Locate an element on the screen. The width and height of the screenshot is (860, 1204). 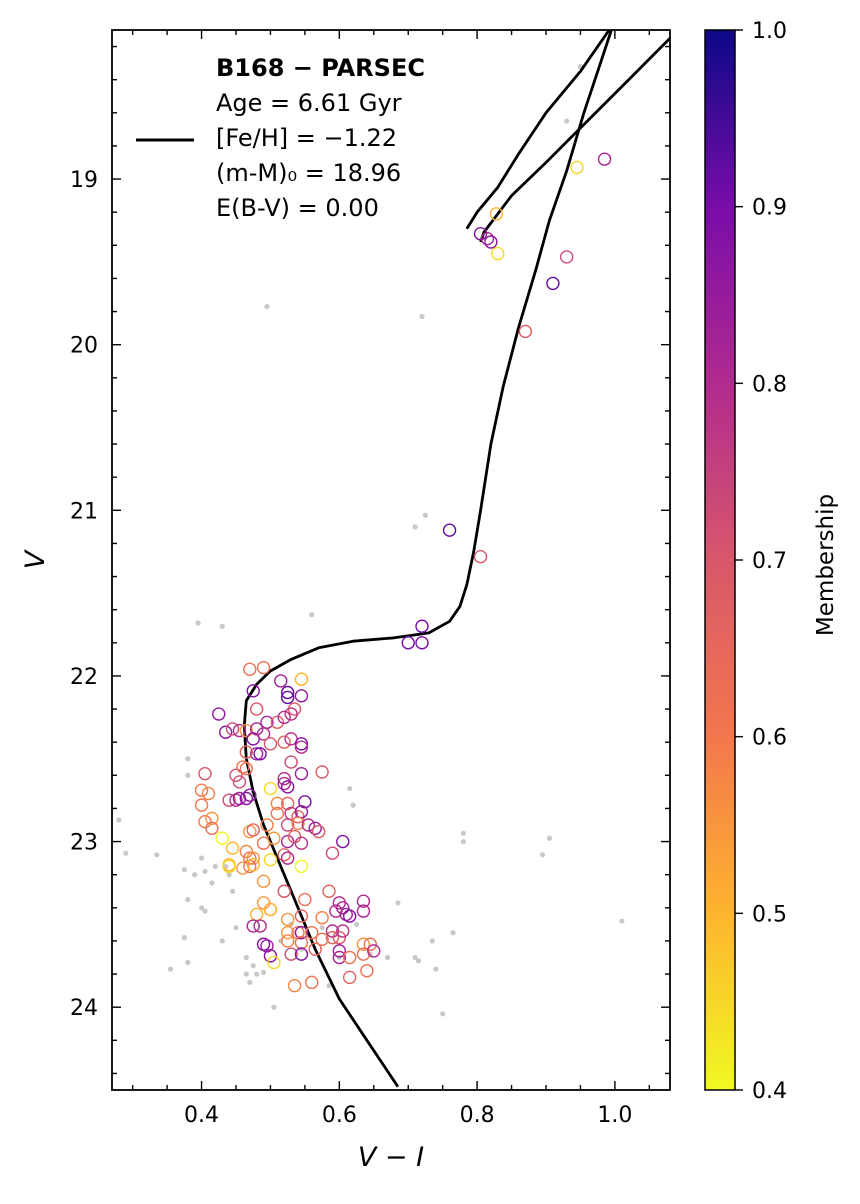
x-tick-label: 1.0 is located at coordinates (614, 1115).